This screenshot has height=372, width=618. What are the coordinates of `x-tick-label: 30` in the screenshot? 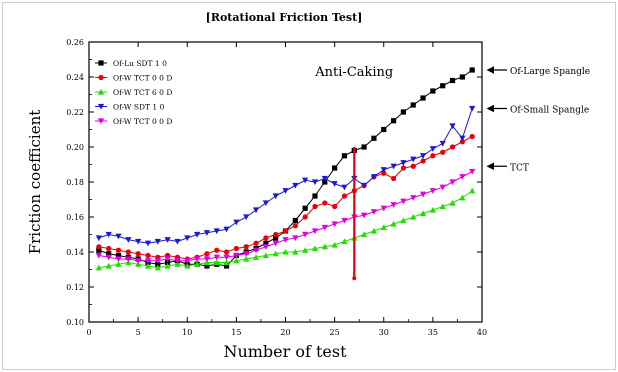 It's located at (384, 332).